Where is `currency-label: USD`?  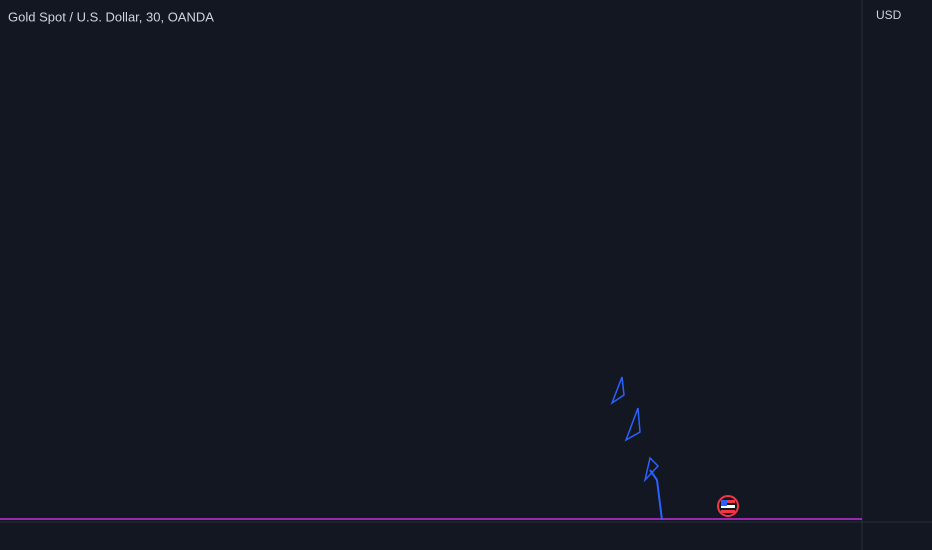
currency-label: USD is located at coordinates (889, 15).